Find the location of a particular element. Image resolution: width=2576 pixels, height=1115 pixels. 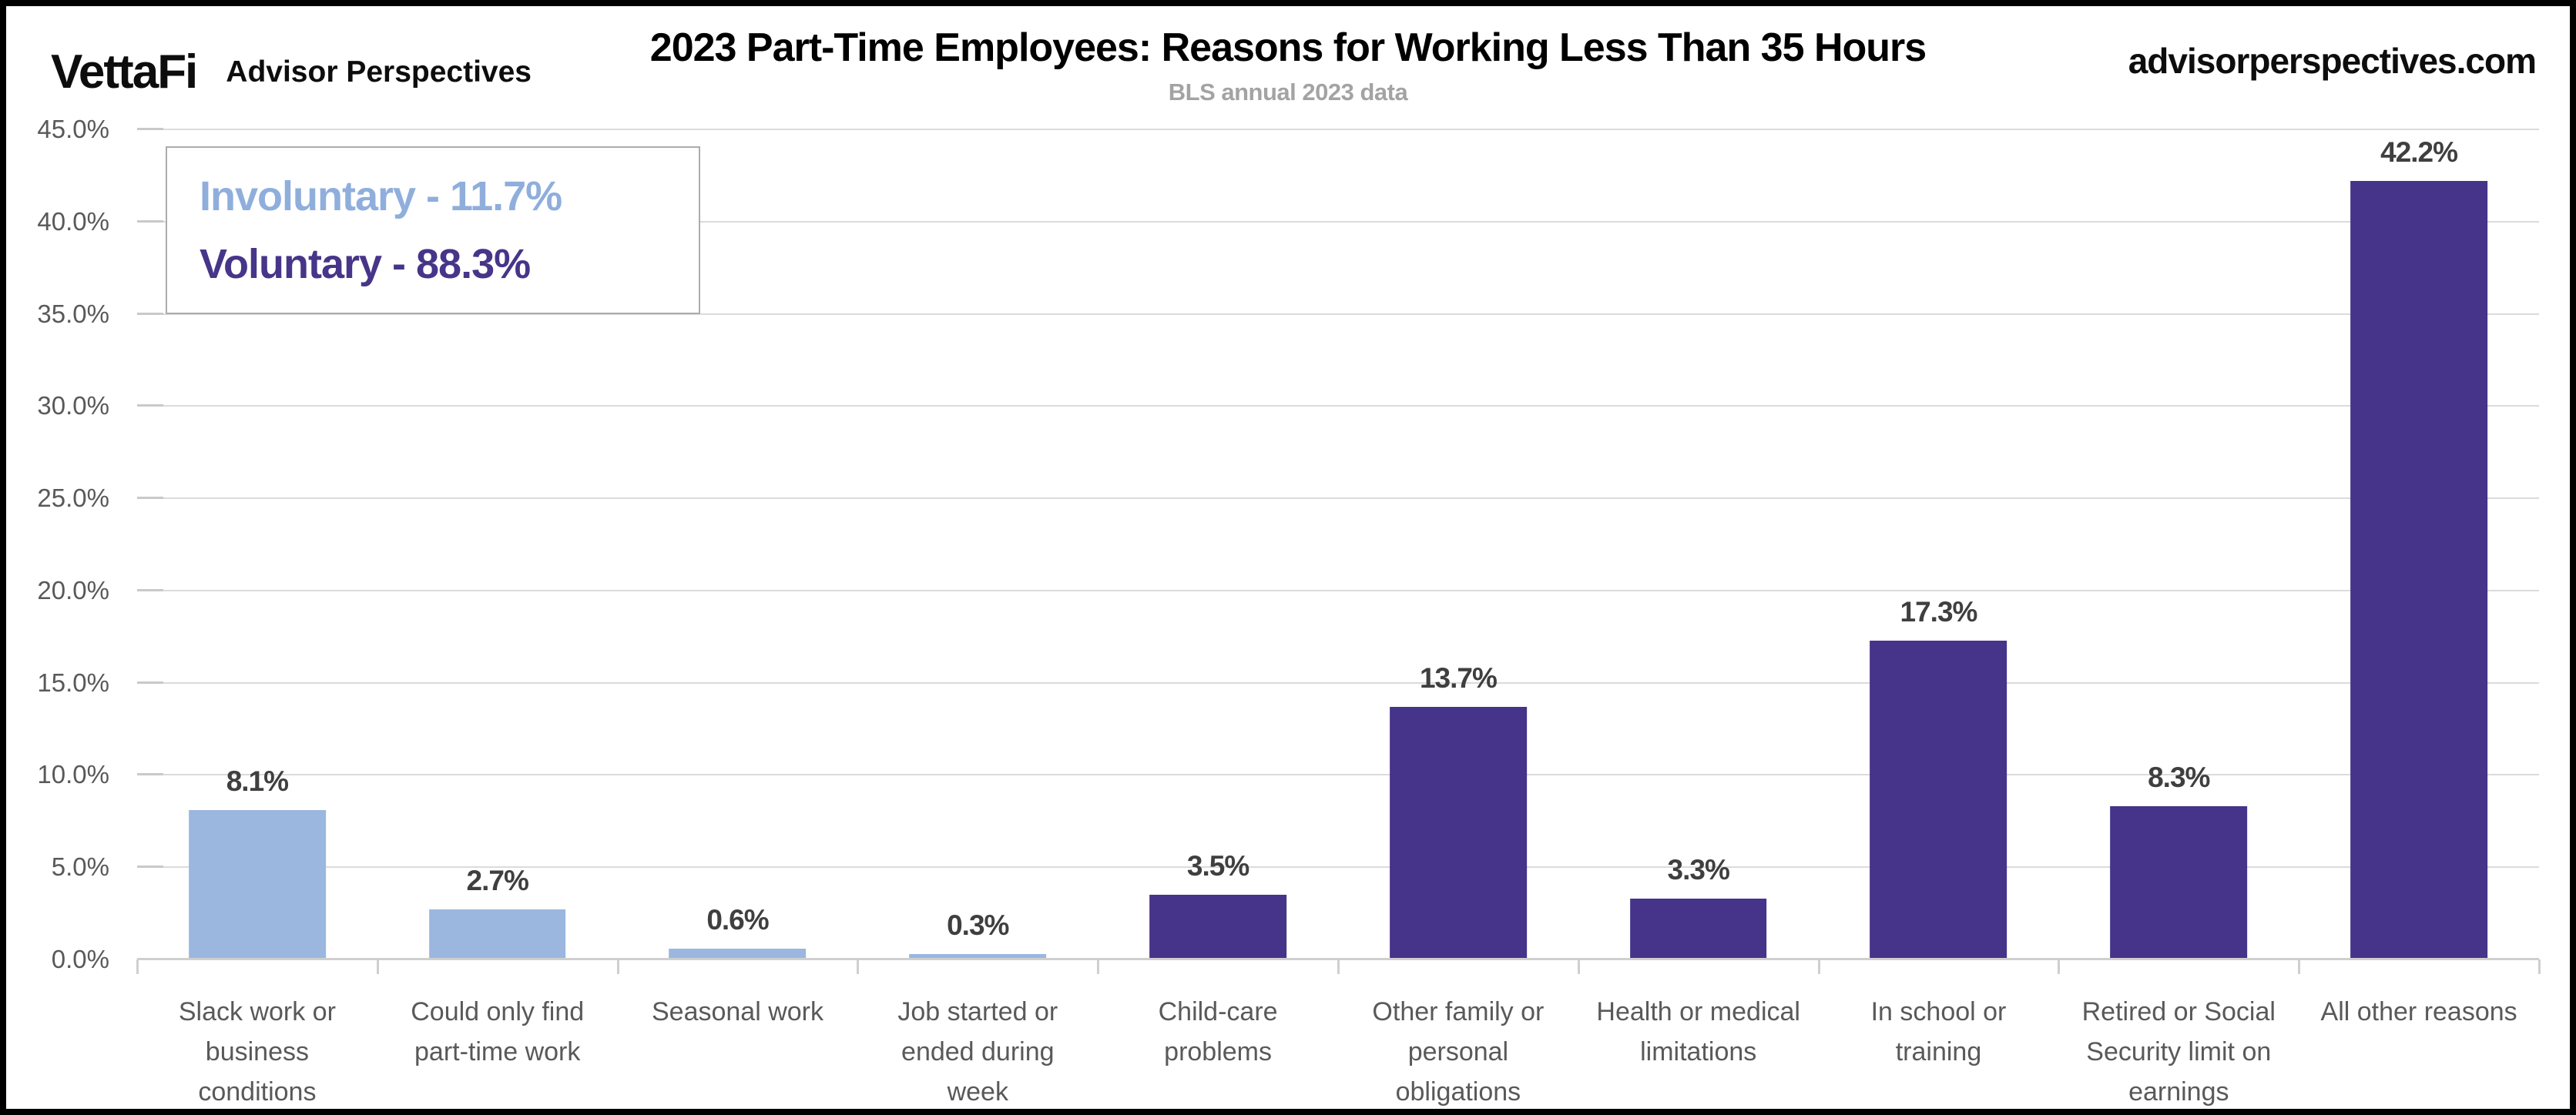

legend: Involuntary - 11.7% Voluntary - 88.3% is located at coordinates (433, 230).